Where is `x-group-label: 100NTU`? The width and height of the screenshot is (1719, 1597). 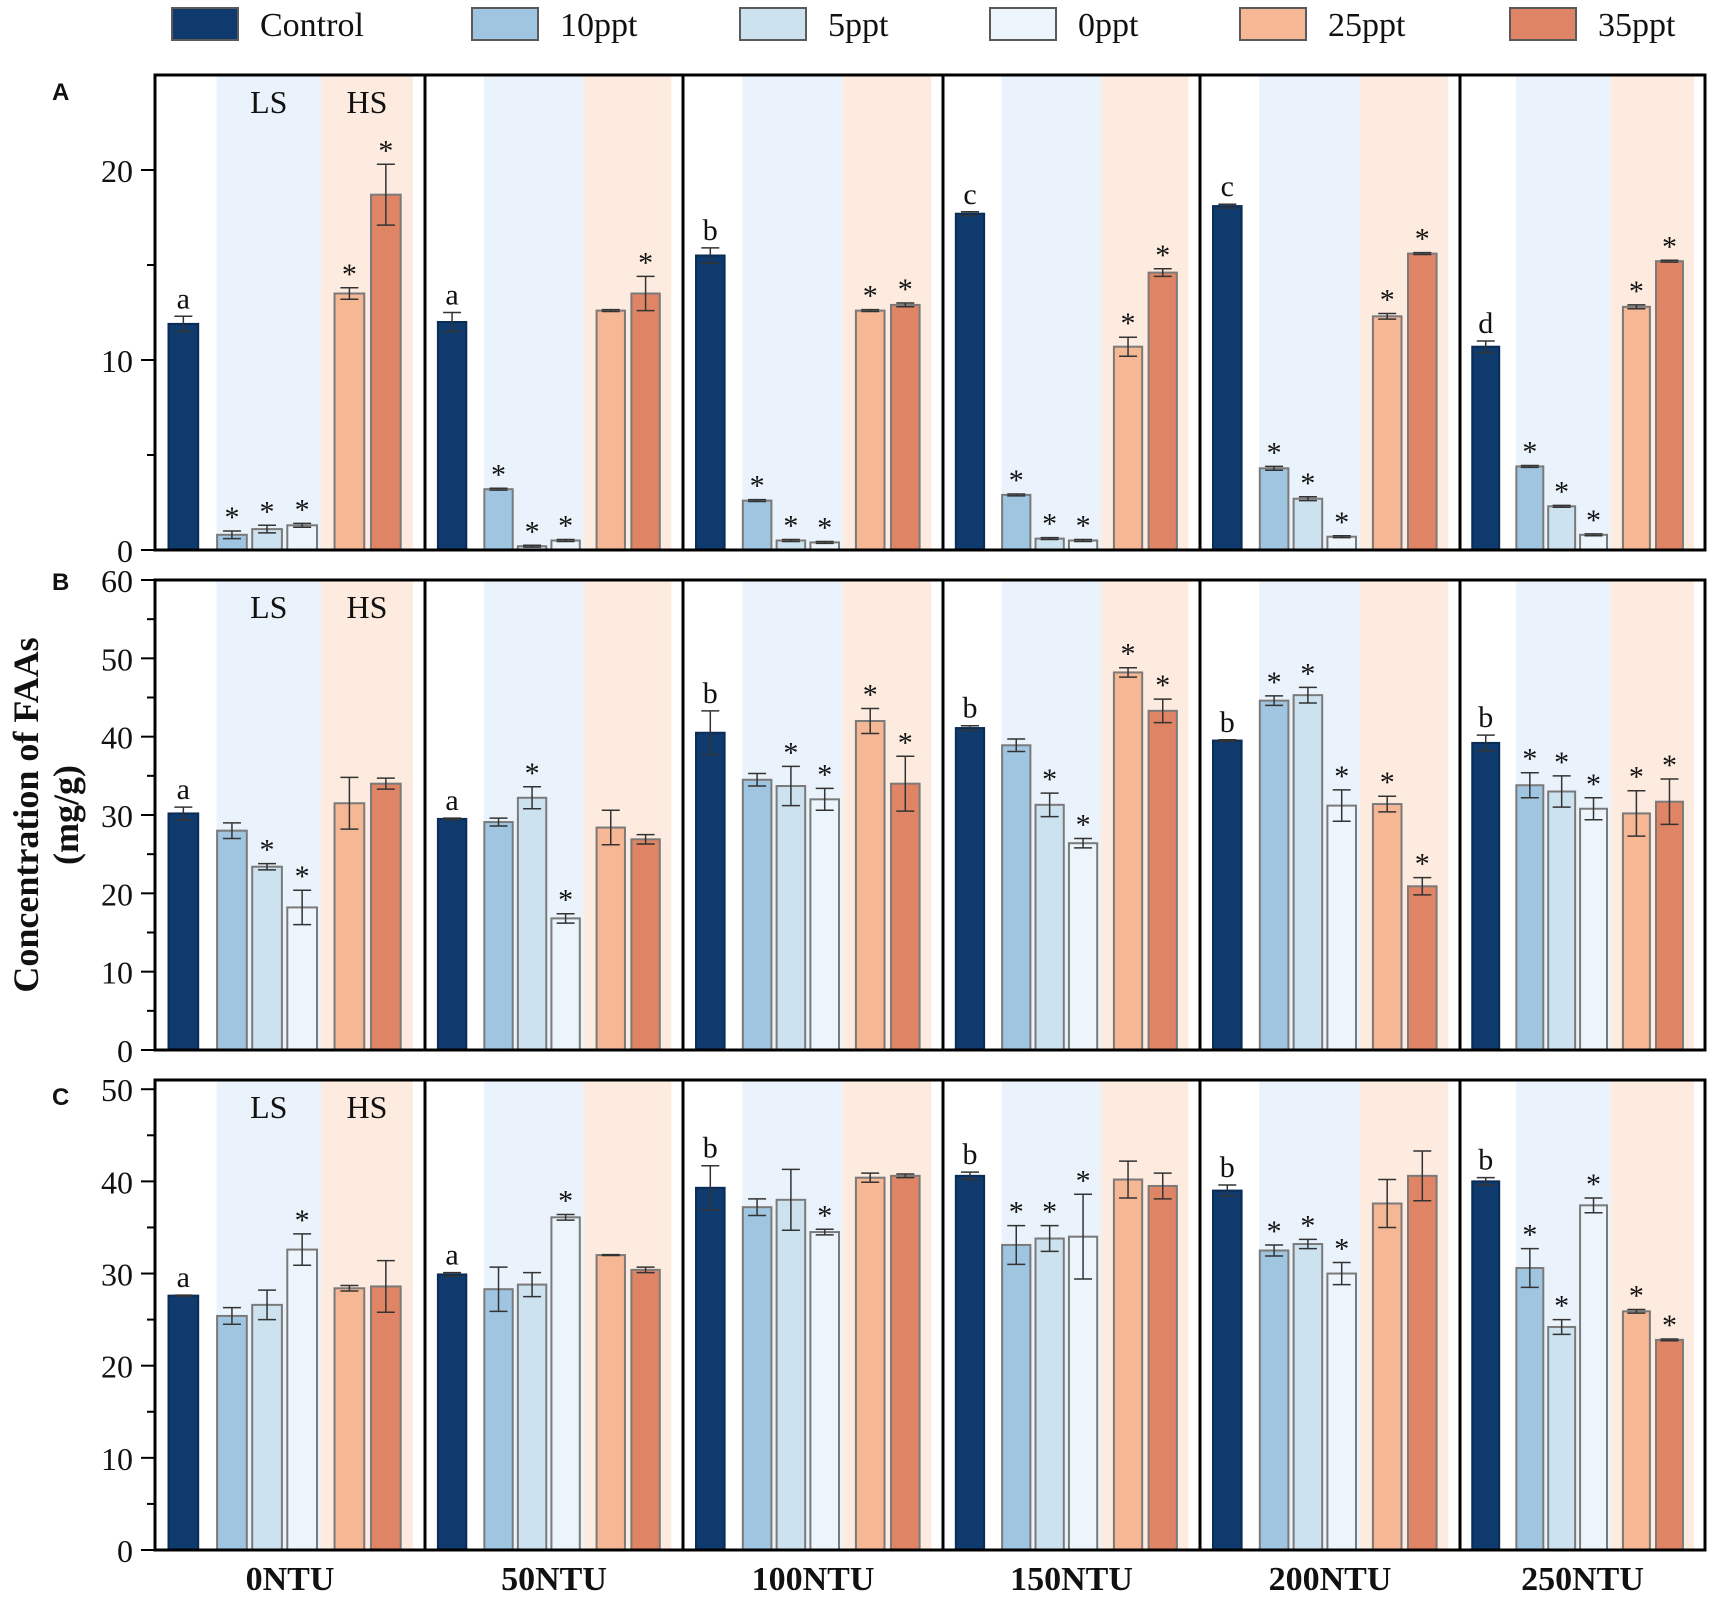
x-group-label: 100NTU is located at coordinates (813, 1579).